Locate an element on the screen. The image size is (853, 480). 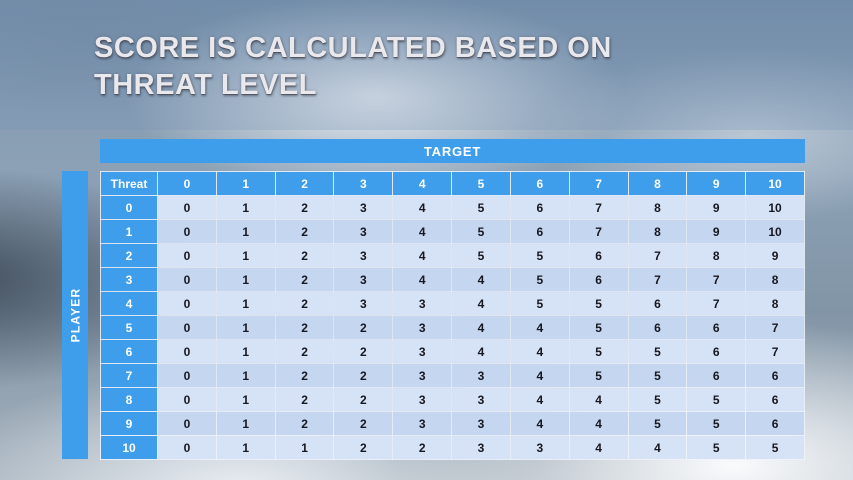
target-axis-label-text: TARGET is located at coordinates (452, 151).